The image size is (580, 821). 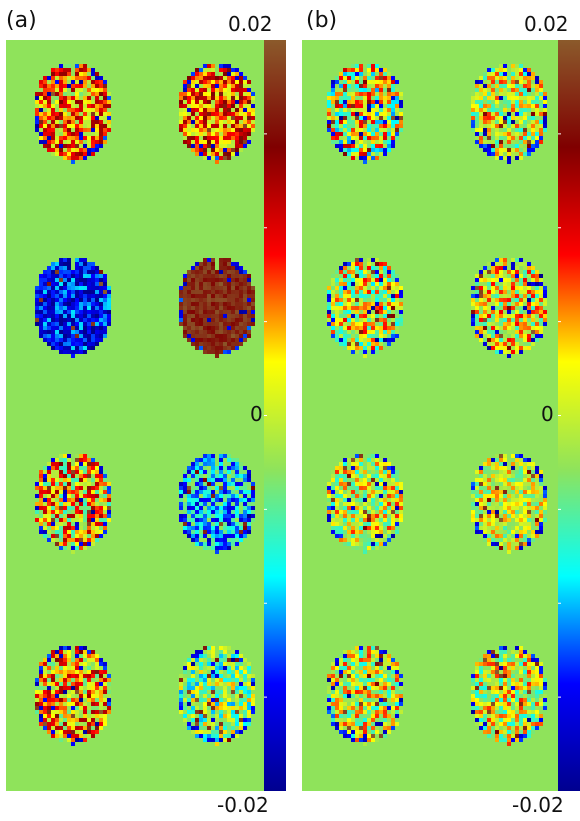 I want to click on panel-a-colorbar-max: 0.02, so click(x=250, y=24).